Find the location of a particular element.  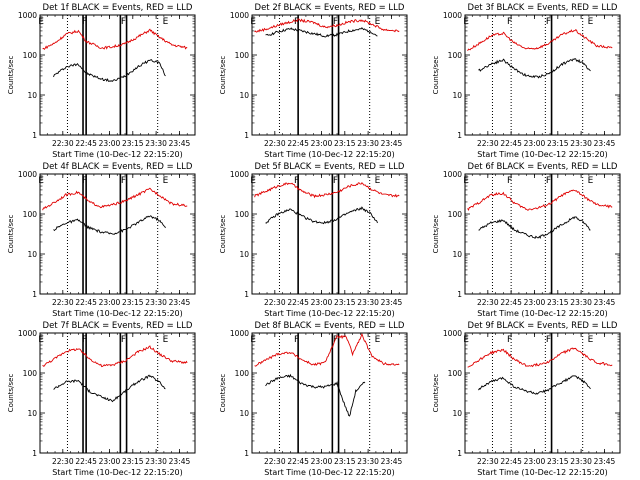

panel-title: Det 6f BLACK = Events, RED = LLD is located at coordinates (543, 167).